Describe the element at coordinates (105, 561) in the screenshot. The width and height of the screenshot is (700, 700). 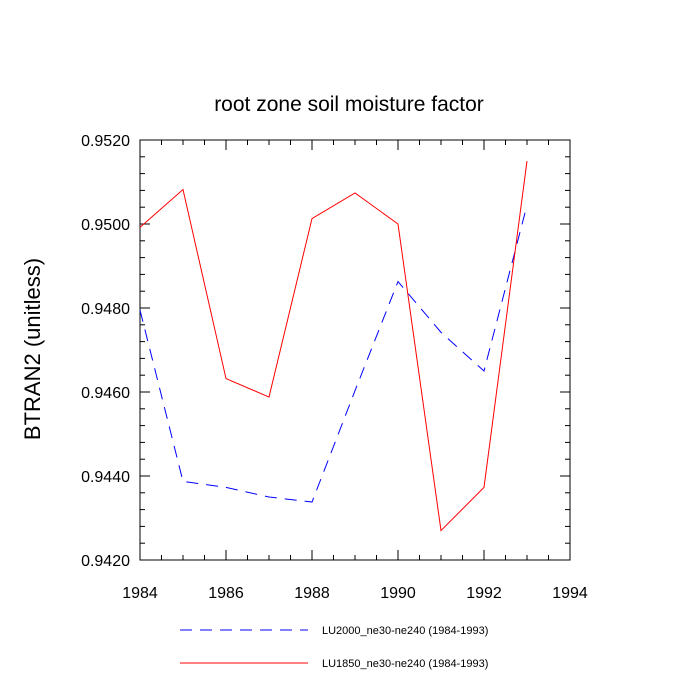
I see `y-tick-label: 0.9420` at that location.